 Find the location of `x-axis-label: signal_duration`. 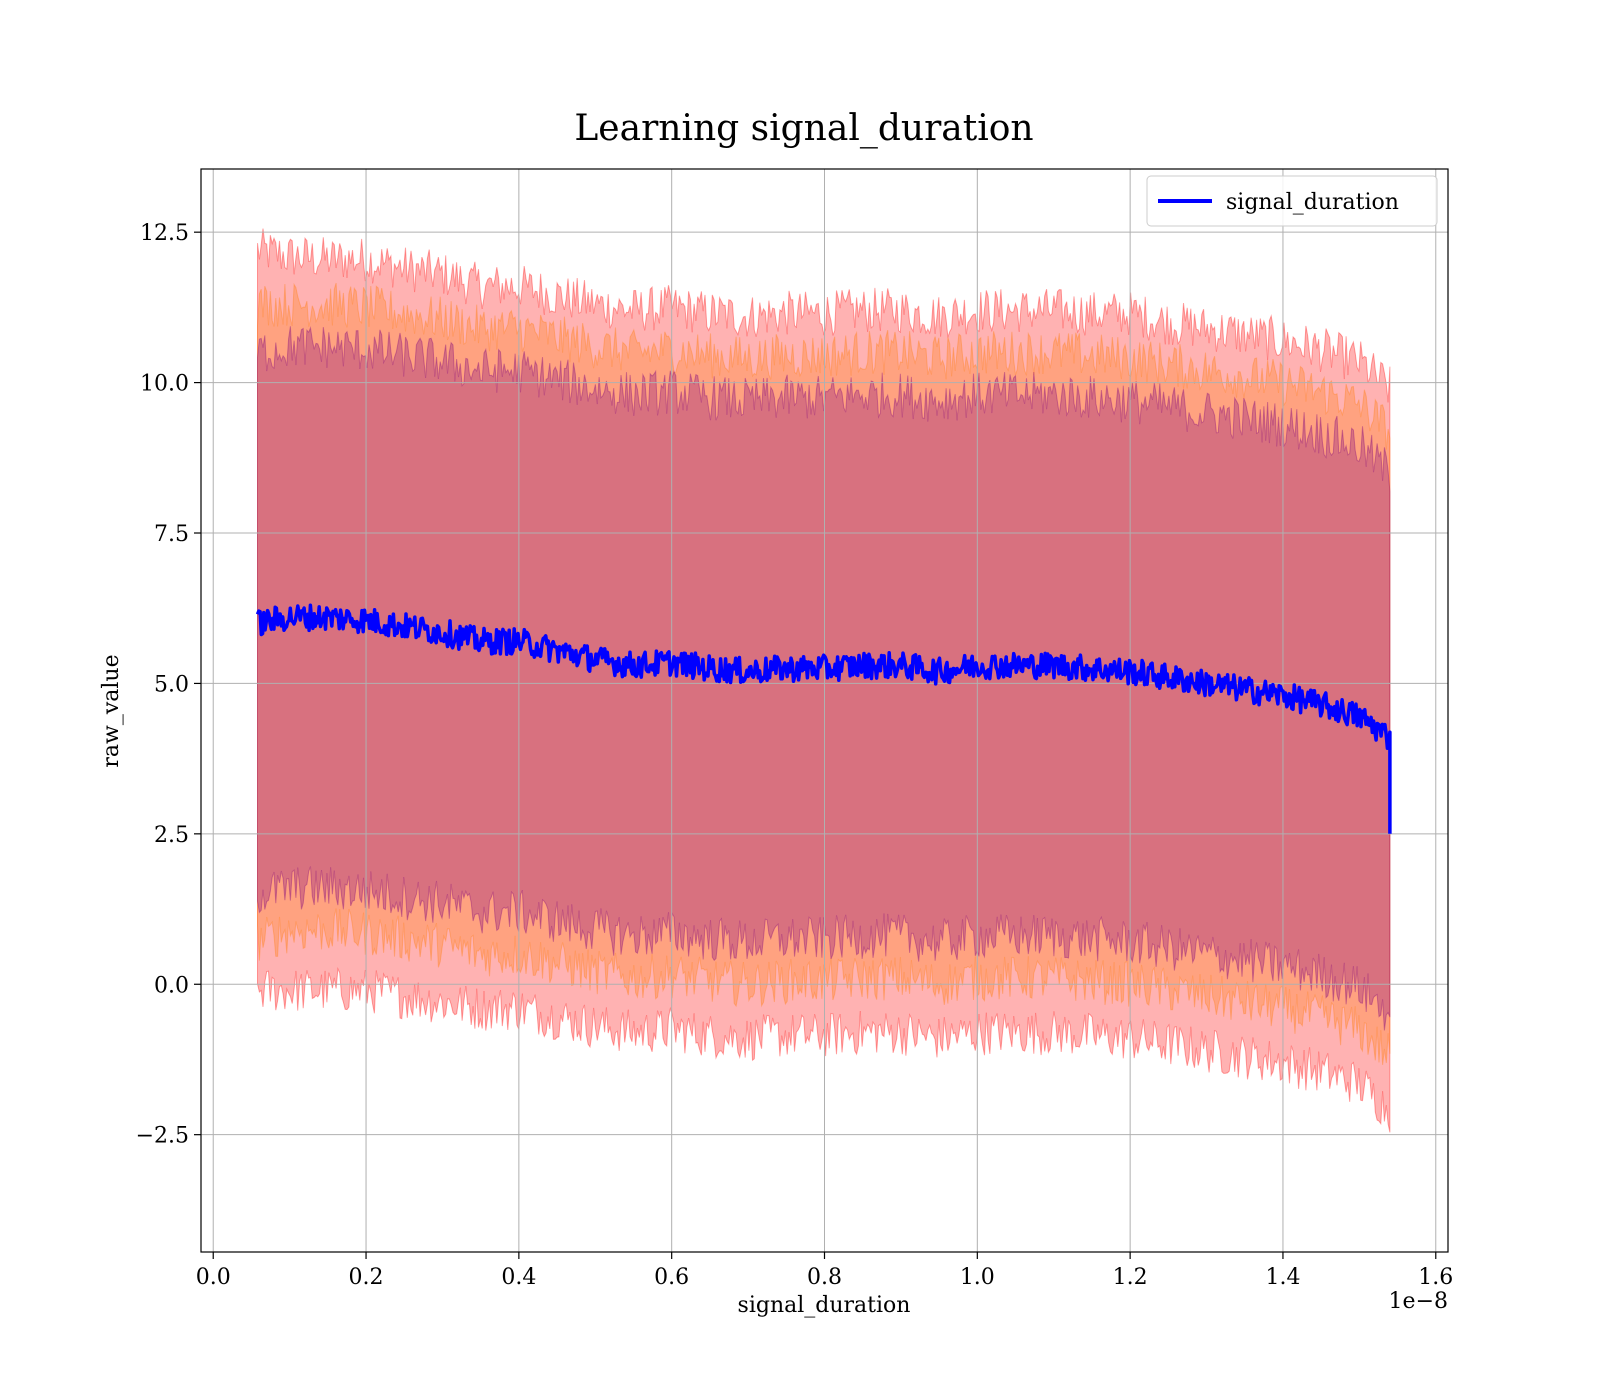

x-axis-label: signal_duration is located at coordinates (824, 1305).